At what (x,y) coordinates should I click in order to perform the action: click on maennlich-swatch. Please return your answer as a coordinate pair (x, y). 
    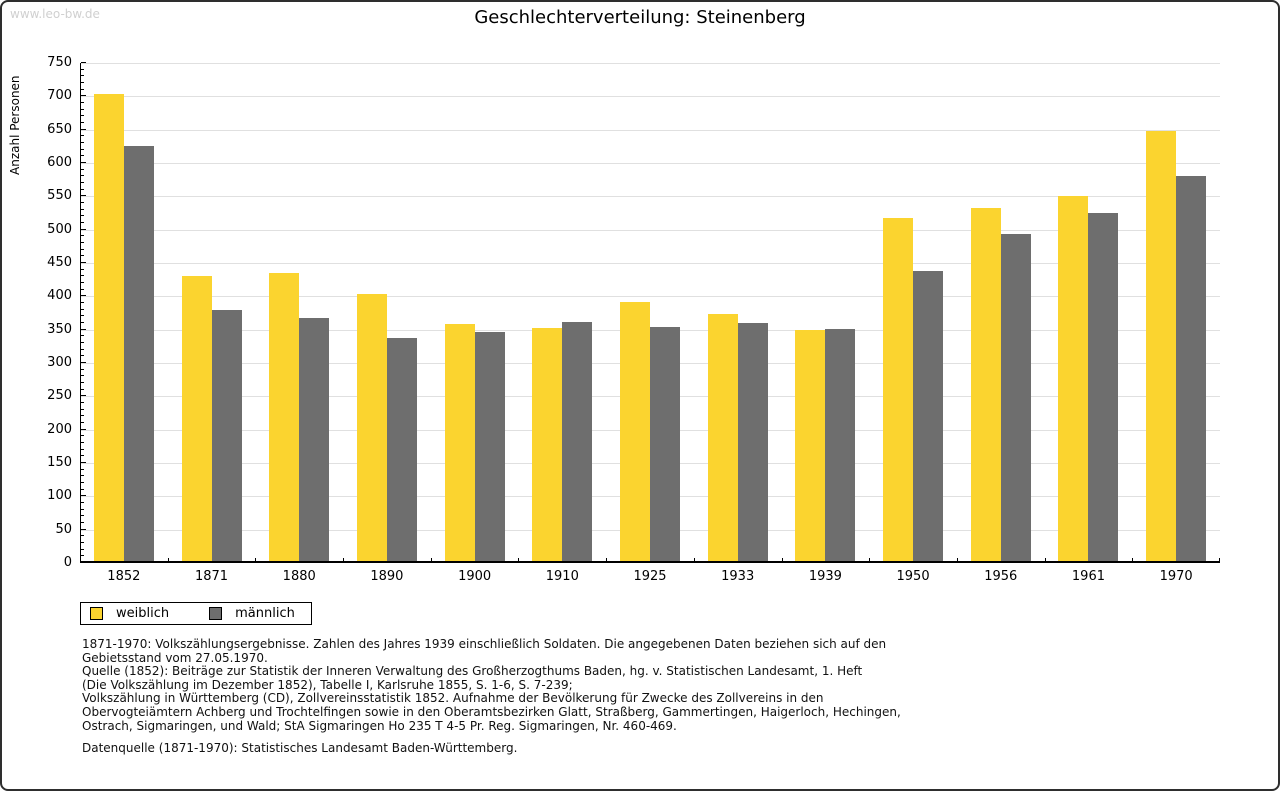
    Looking at the image, I should click on (216, 613).